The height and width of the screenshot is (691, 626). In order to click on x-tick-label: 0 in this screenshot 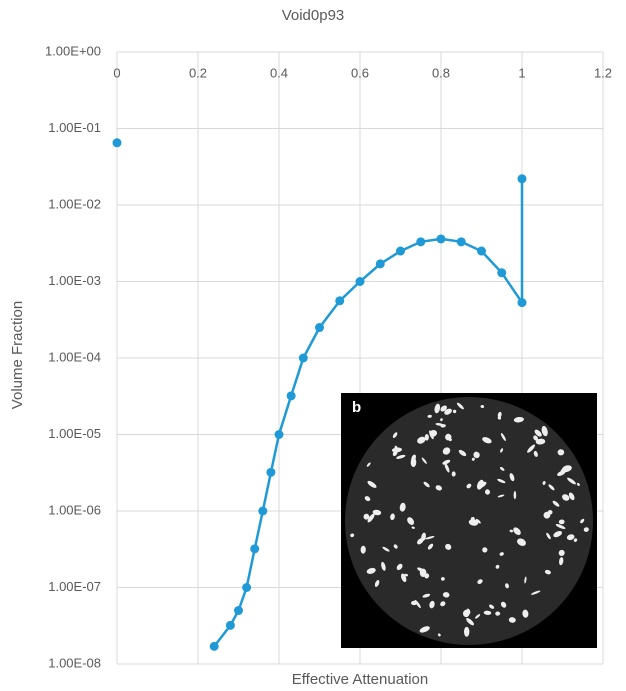, I will do `click(116, 72)`.